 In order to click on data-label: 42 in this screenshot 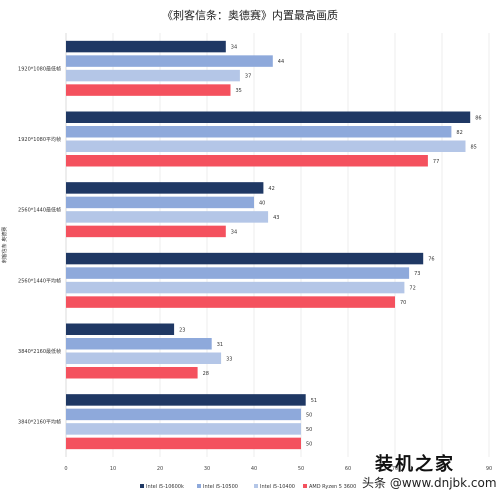, I will do `click(271, 189)`.